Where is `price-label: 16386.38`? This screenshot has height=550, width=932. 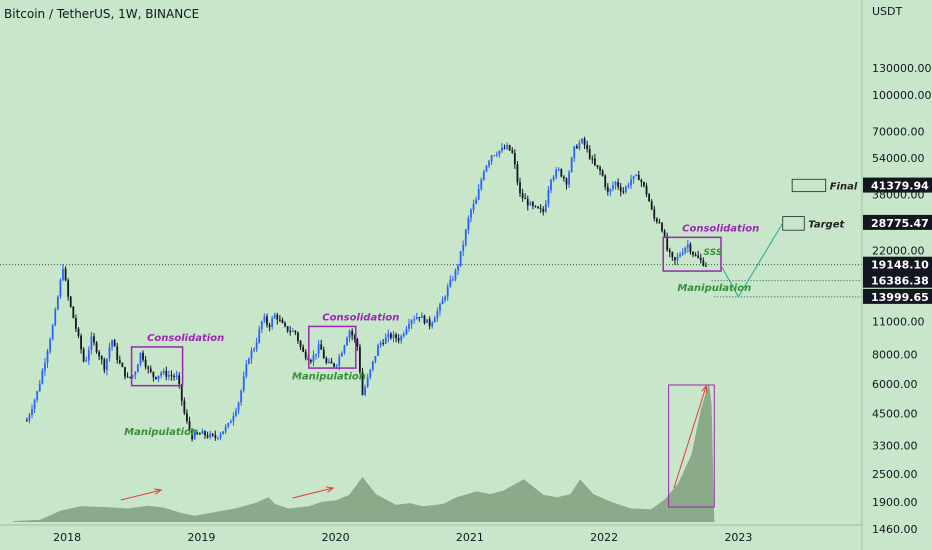 price-label: 16386.38 is located at coordinates (900, 281).